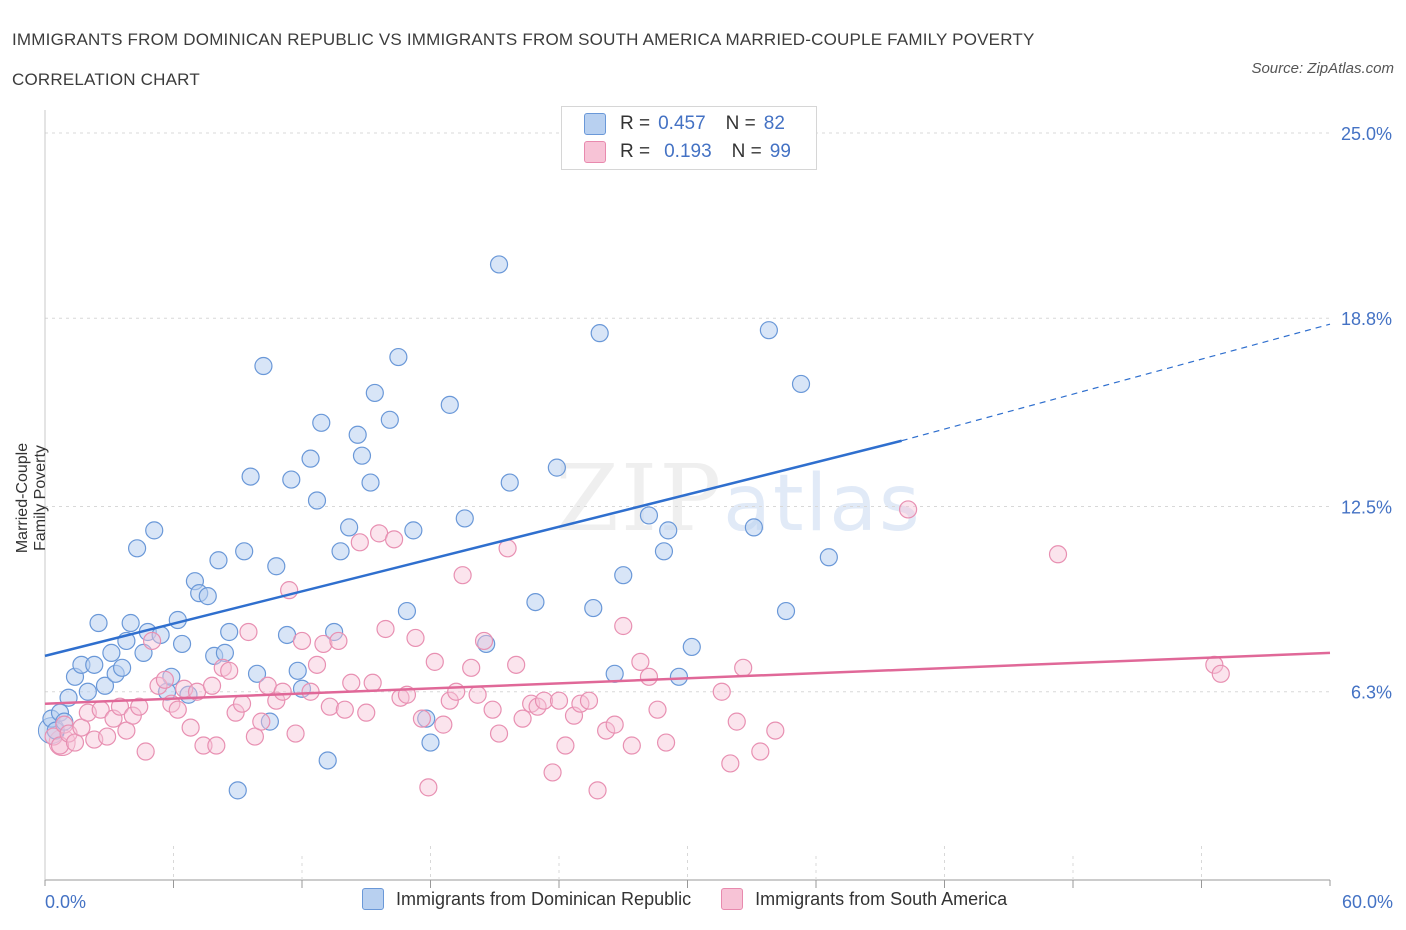  I want to click on legend-item-dominican: Immigrants from Dominican Republic, so click(526, 899).